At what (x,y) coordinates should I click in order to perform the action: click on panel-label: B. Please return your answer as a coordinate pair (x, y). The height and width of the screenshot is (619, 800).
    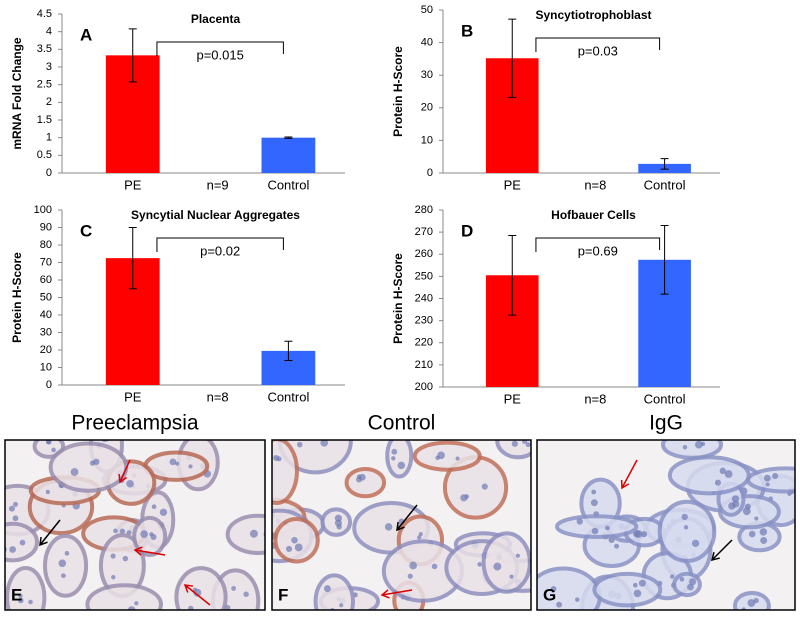
    Looking at the image, I should click on (467, 30).